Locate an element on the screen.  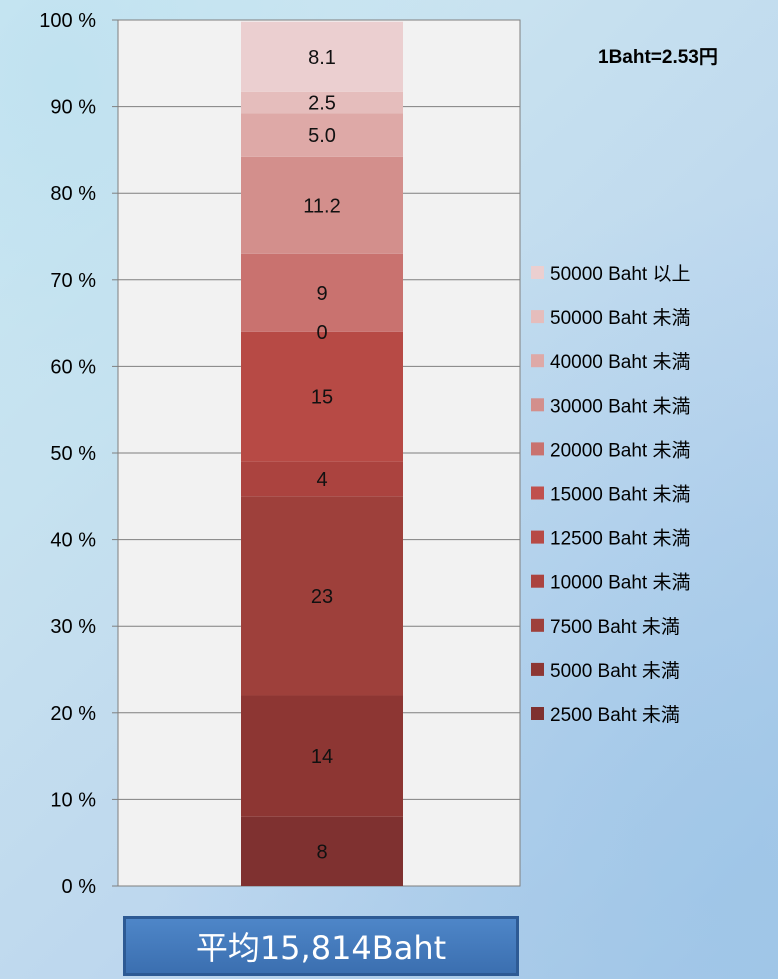
legend-label: 5000 Baht 未満 is located at coordinates (615, 671).